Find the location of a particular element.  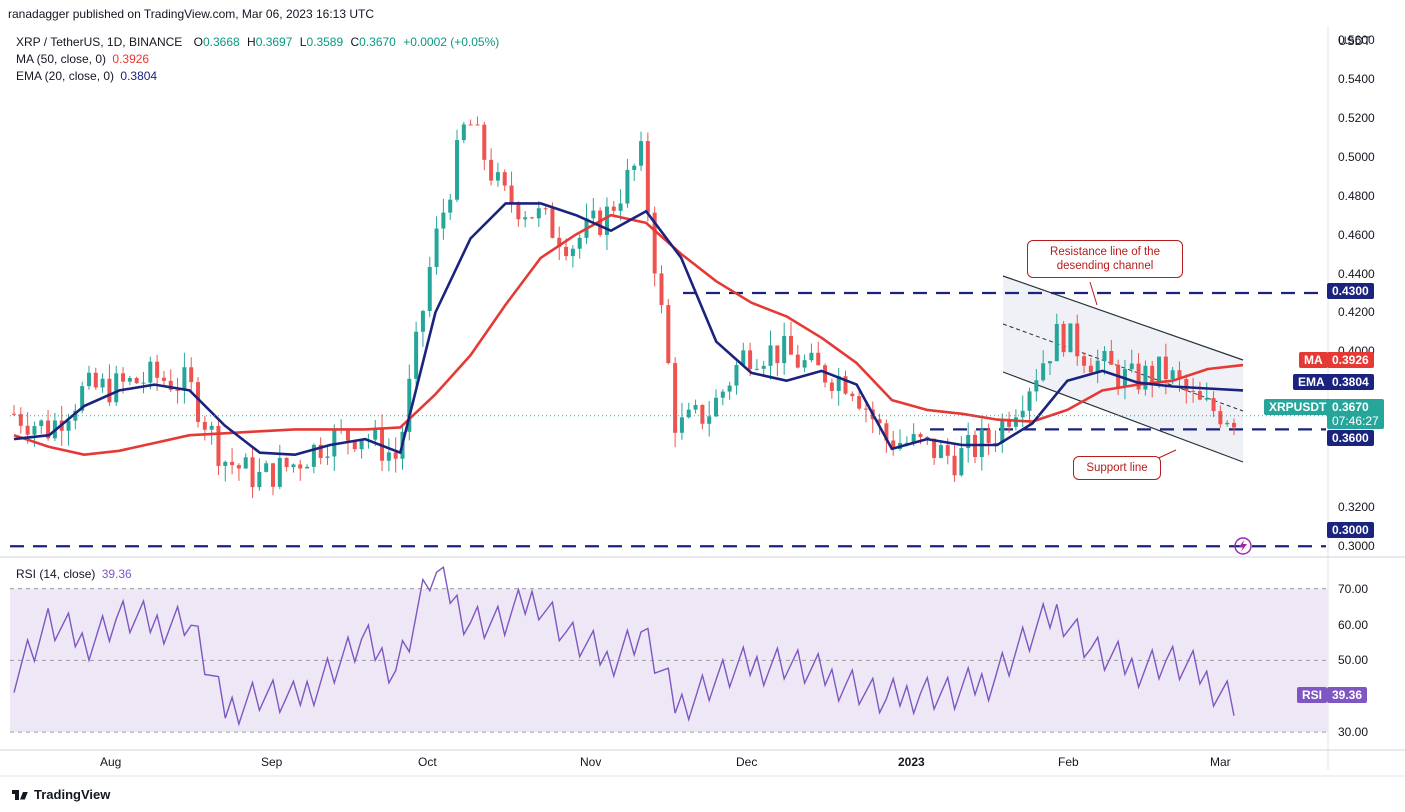

time-tick-label: Mar is located at coordinates (1220, 762).